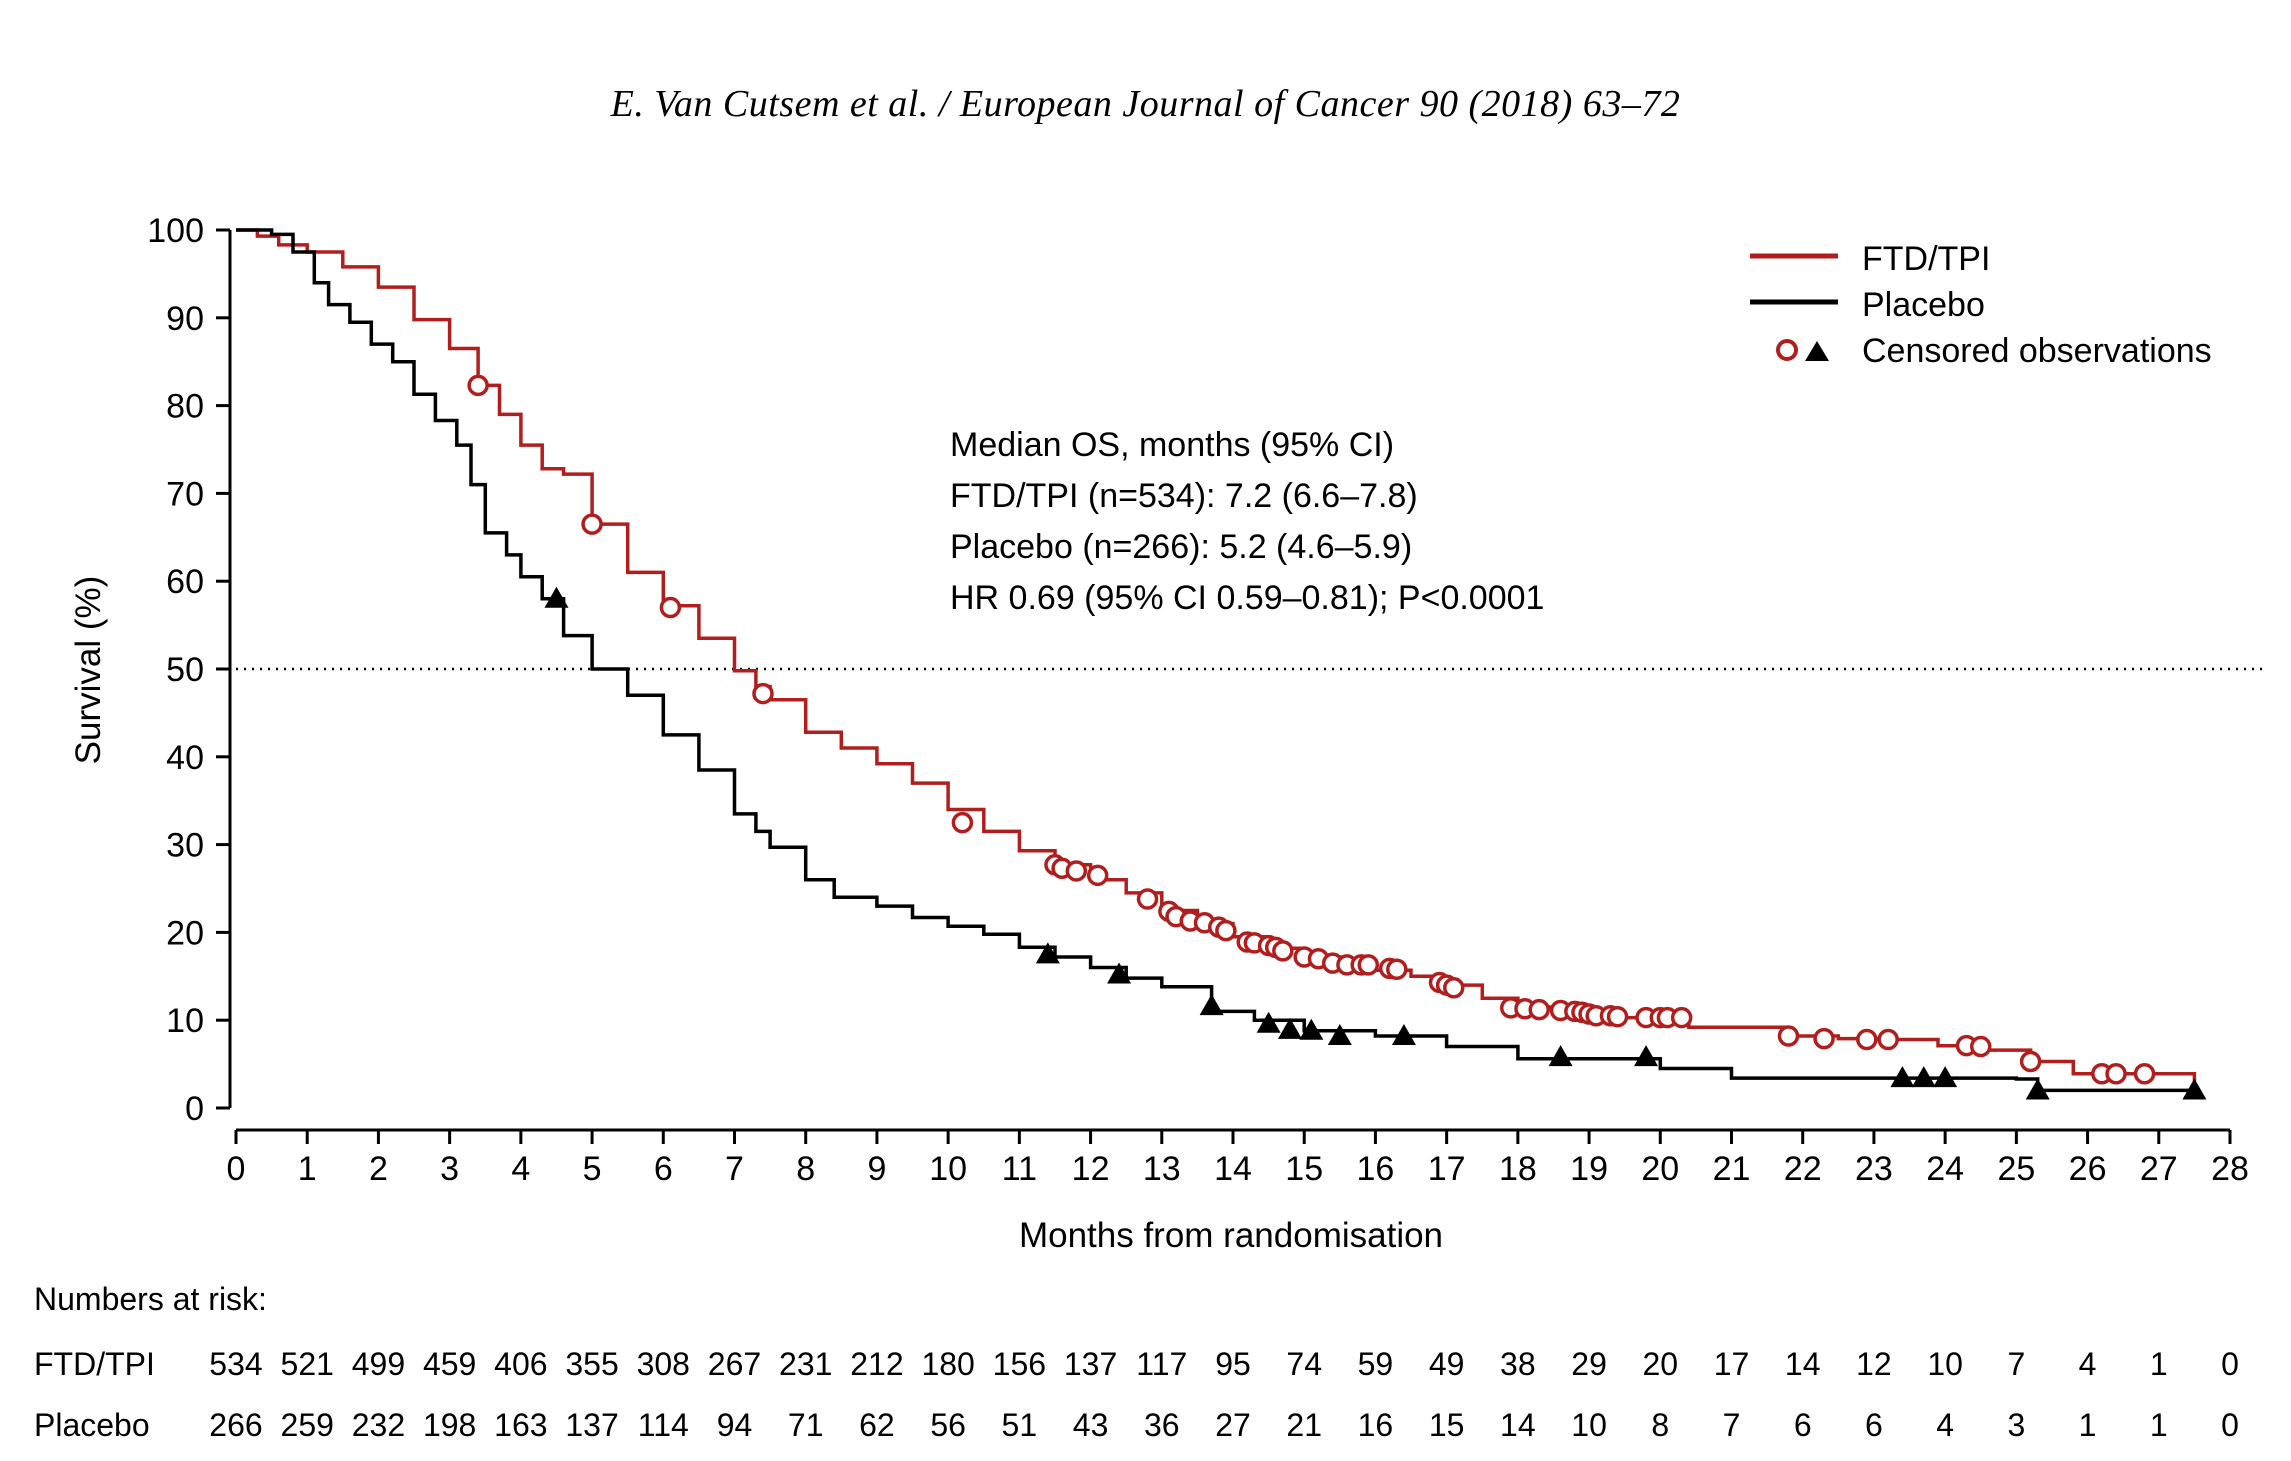 Image resolution: width=2291 pixels, height=1461 pixels. Describe the element at coordinates (806, 1425) in the screenshot. I see `risk-value: 71` at that location.